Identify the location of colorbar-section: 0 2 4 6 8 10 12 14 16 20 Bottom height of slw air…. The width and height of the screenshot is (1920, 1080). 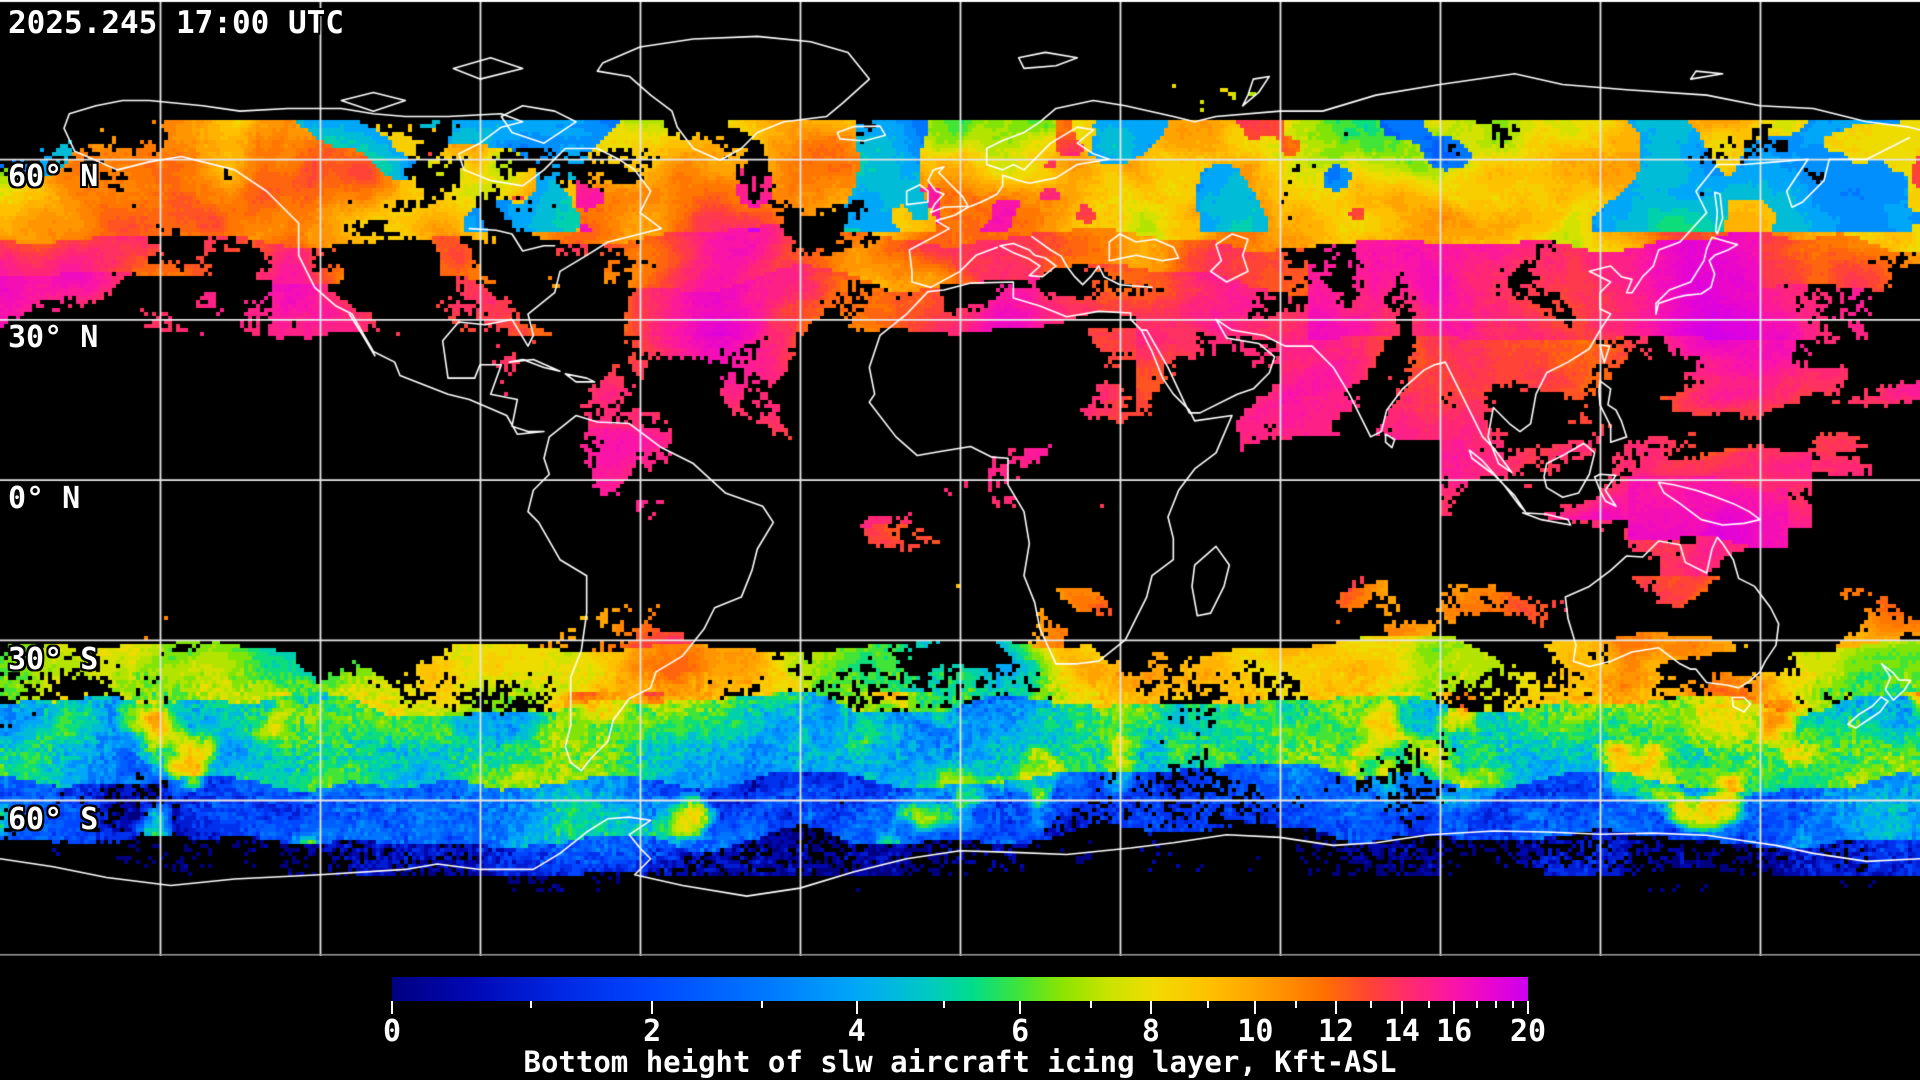
(960, 1018).